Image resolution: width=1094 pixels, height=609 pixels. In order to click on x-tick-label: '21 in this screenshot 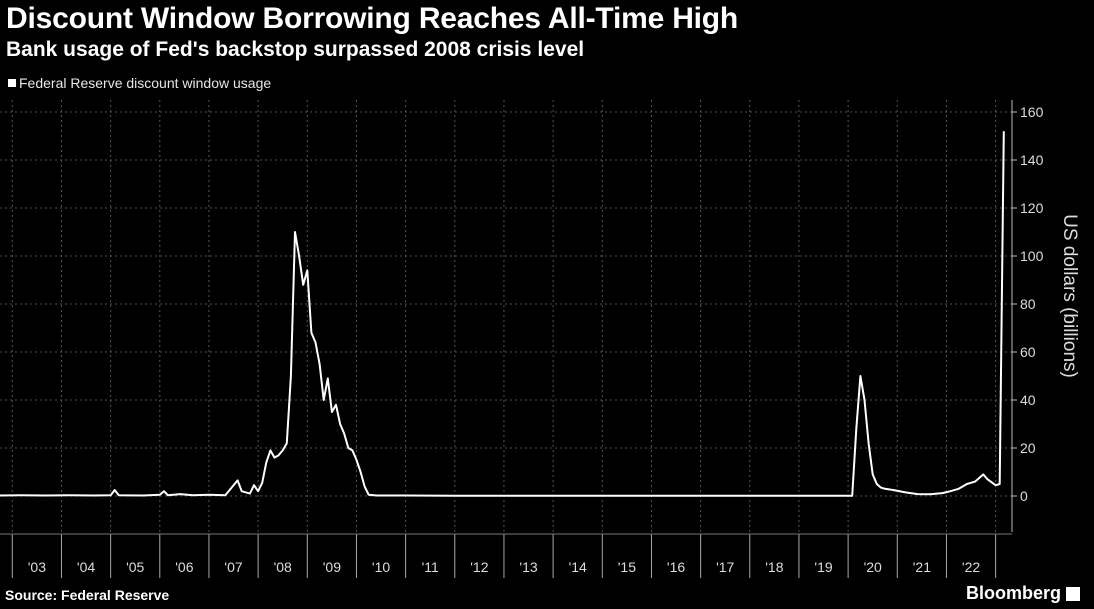, I will do `click(922, 567)`.